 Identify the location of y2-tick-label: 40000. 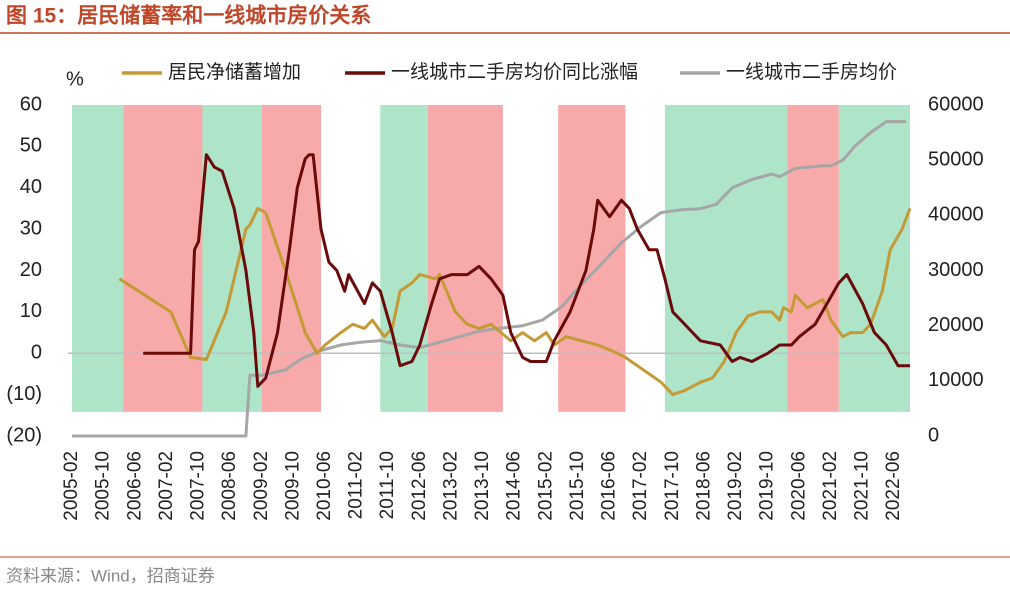
(956, 215).